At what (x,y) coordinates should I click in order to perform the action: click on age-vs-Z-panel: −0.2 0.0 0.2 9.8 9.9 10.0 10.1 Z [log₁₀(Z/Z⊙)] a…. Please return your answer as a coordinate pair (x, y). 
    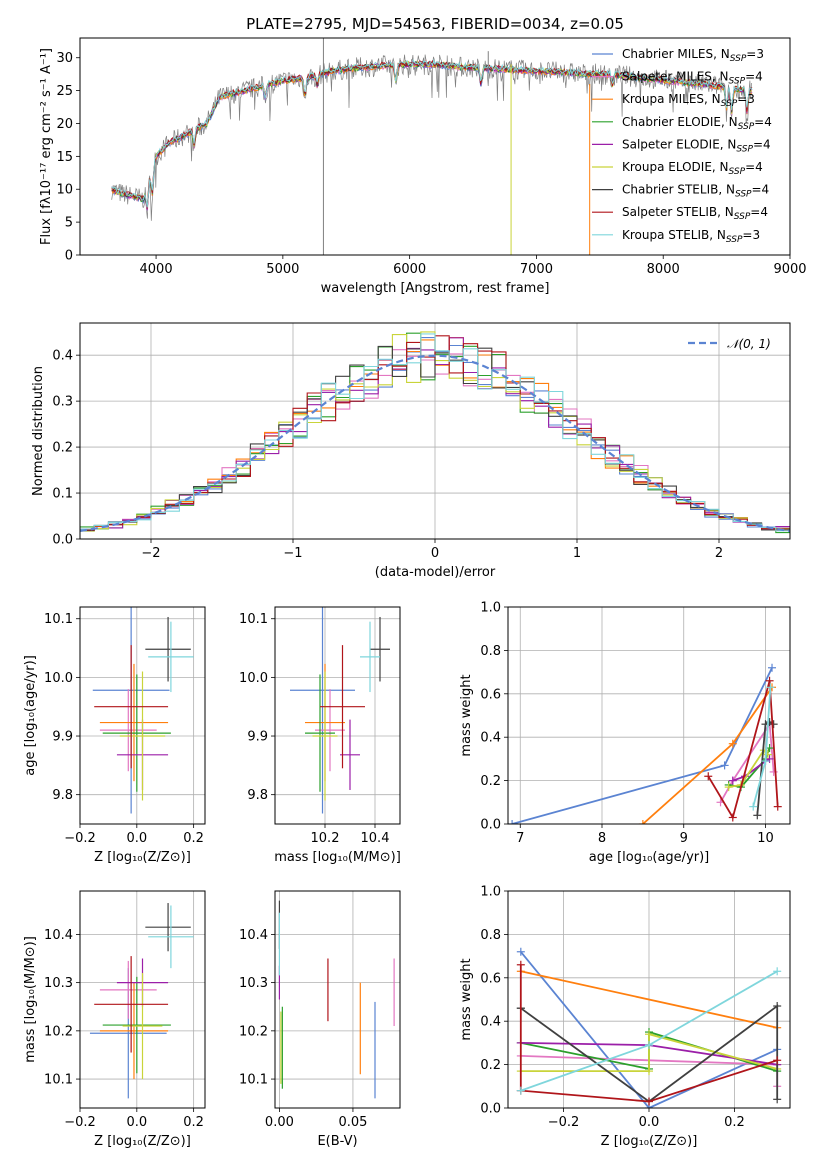
    Looking at the image, I should click on (114, 735).